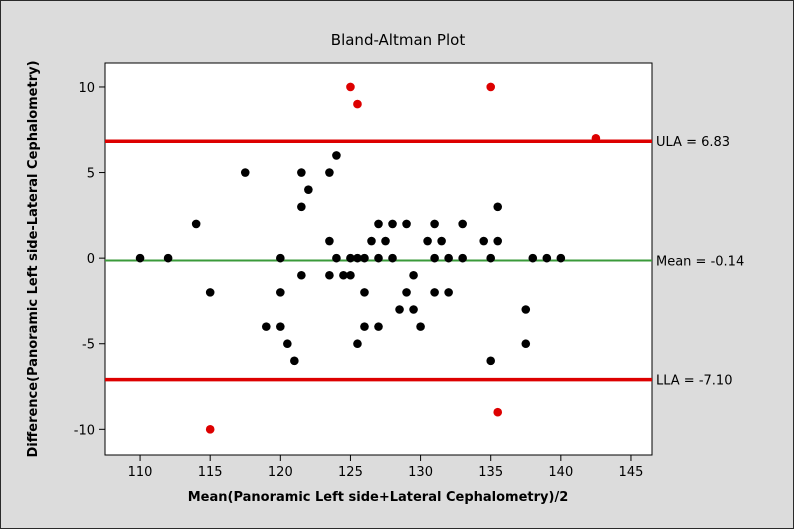 The image size is (794, 529). What do you see at coordinates (700, 262) in the screenshot?
I see `reference-label-1: Mean = -0.14` at bounding box center [700, 262].